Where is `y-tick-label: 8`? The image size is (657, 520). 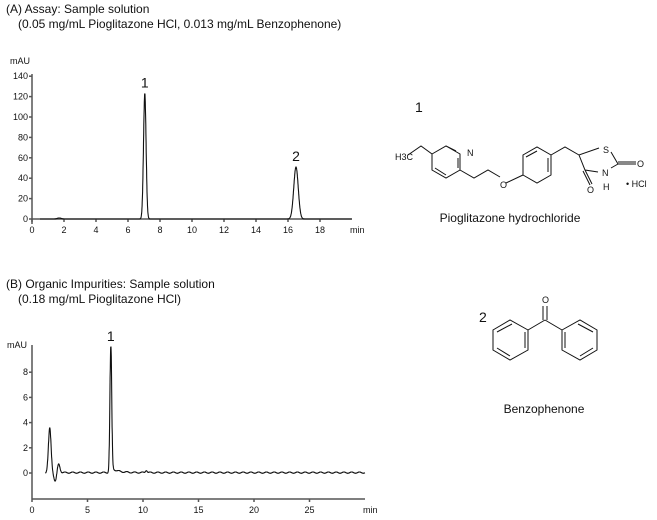 y-tick-label: 8 is located at coordinates (25, 372).